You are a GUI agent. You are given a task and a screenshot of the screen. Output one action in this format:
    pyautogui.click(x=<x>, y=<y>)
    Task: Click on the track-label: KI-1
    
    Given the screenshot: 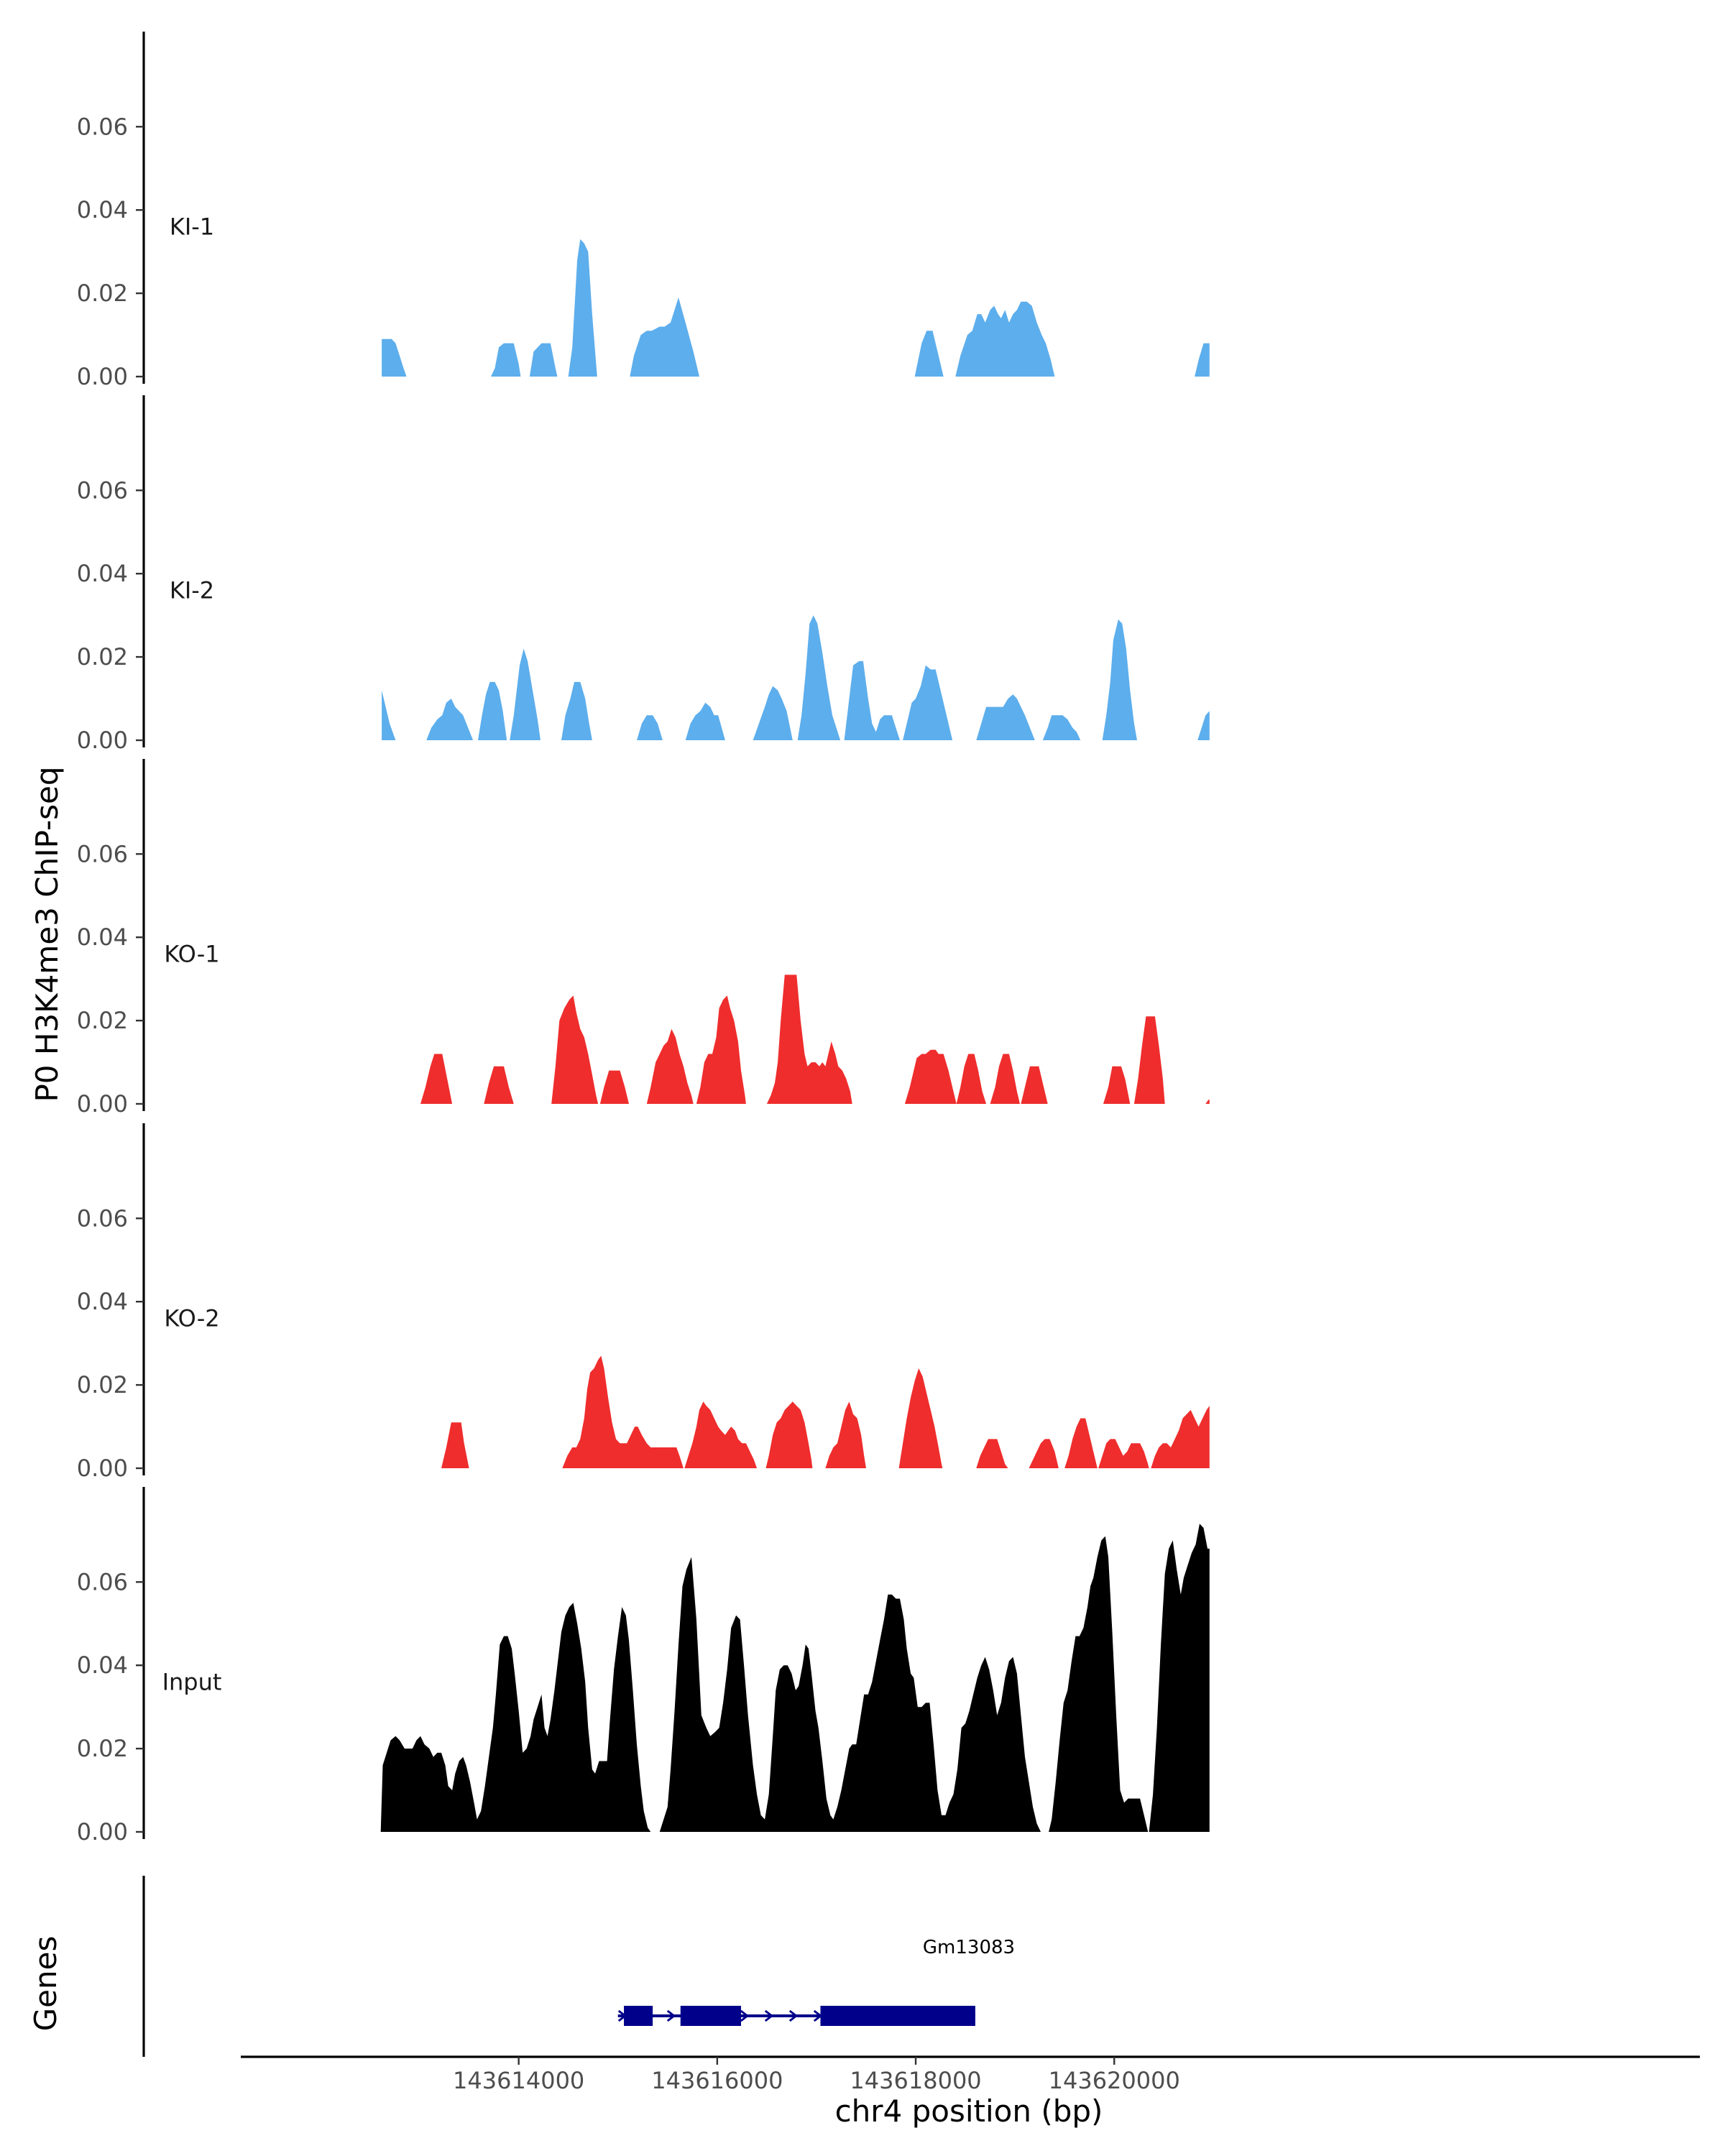 What is the action you would take?
    pyautogui.click(x=192, y=227)
    